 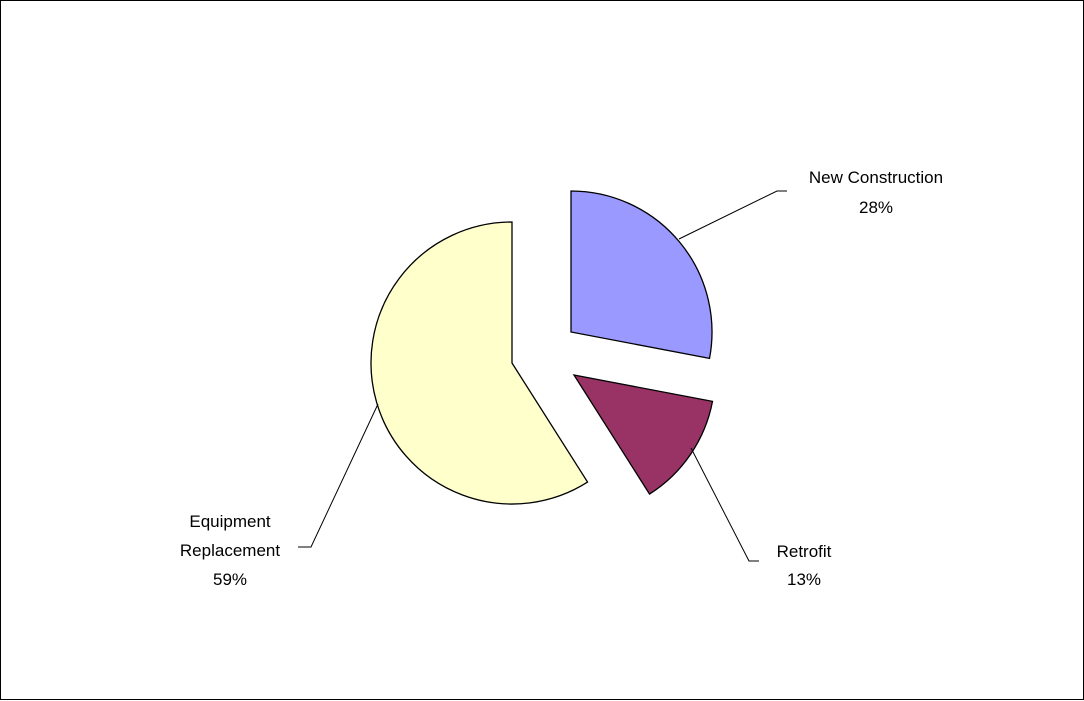 I want to click on retrofit-percent: 13%, so click(x=804, y=579).